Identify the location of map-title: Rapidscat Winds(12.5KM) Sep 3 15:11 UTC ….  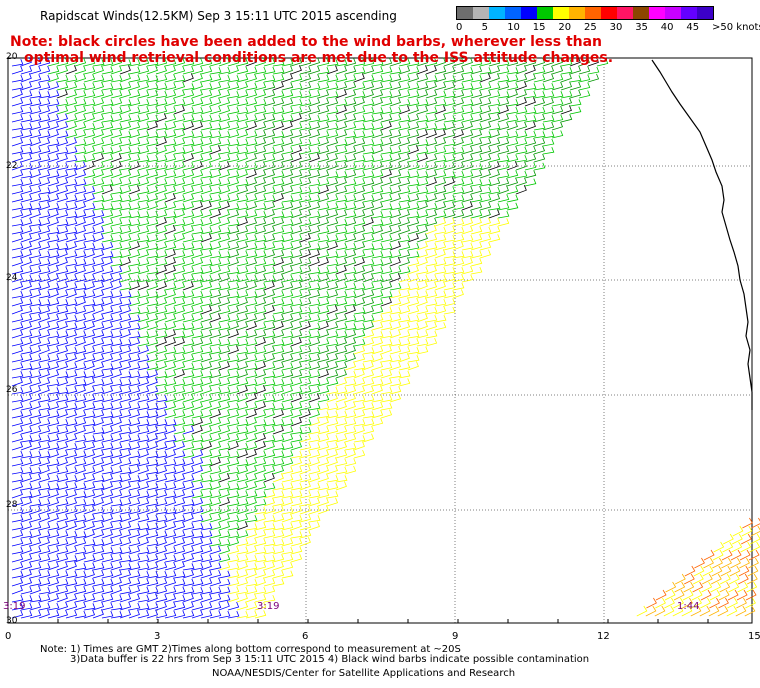
(218, 16).